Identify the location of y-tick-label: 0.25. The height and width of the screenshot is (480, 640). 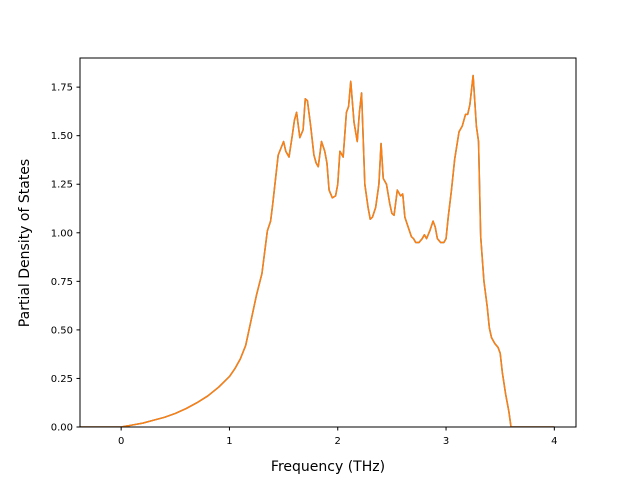
(62, 379).